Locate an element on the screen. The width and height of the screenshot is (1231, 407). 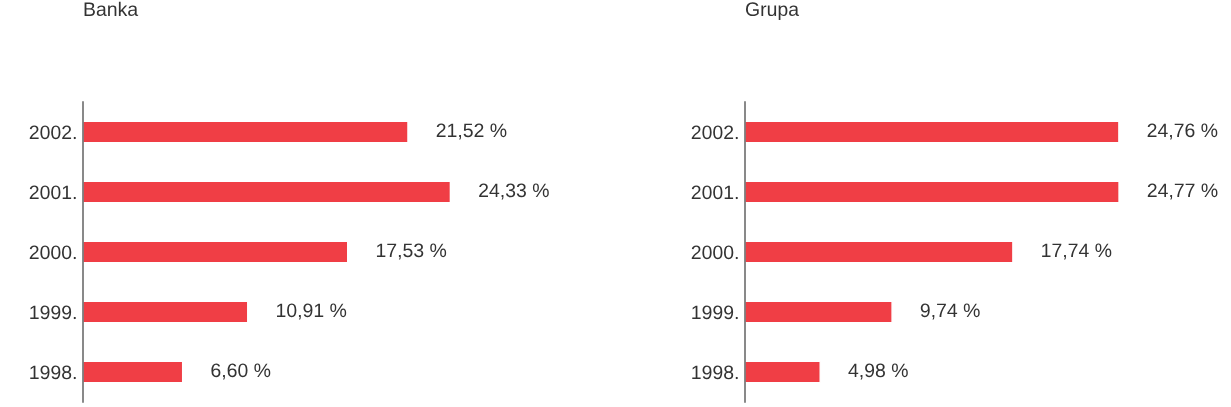
data-label: 24,77 % is located at coordinates (1182, 191).